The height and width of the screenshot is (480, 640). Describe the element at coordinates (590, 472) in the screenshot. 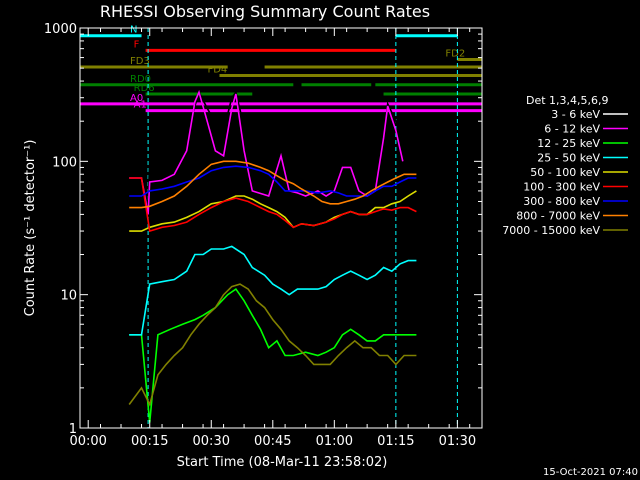

I see `timestamp: 15-Oct-2021 07:40` at that location.